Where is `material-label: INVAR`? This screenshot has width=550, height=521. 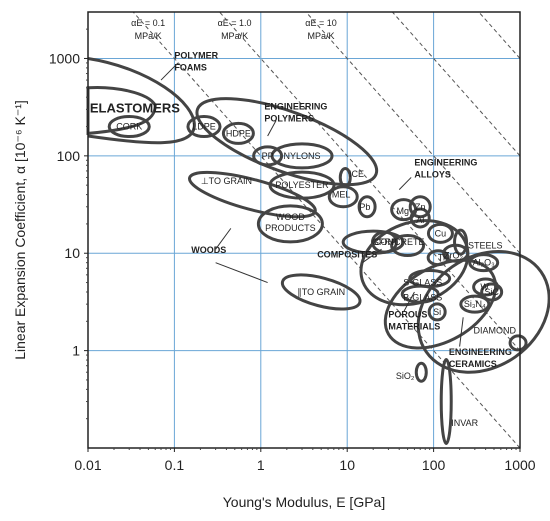
material-label: INVAR is located at coordinates (464, 423).